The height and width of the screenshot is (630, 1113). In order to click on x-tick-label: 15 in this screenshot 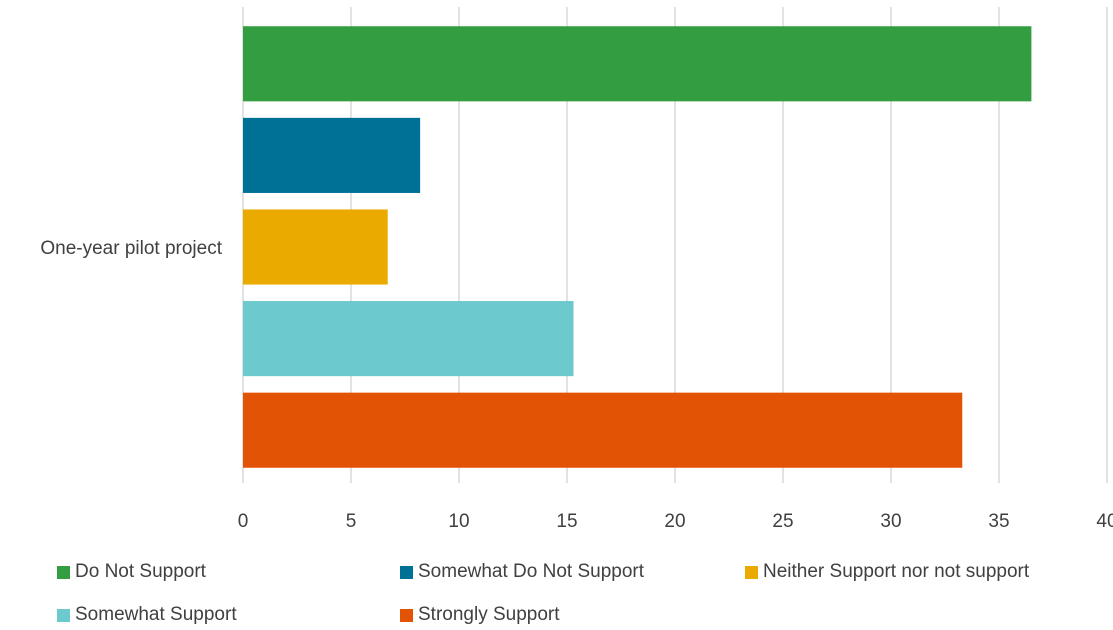, I will do `click(566, 521)`.